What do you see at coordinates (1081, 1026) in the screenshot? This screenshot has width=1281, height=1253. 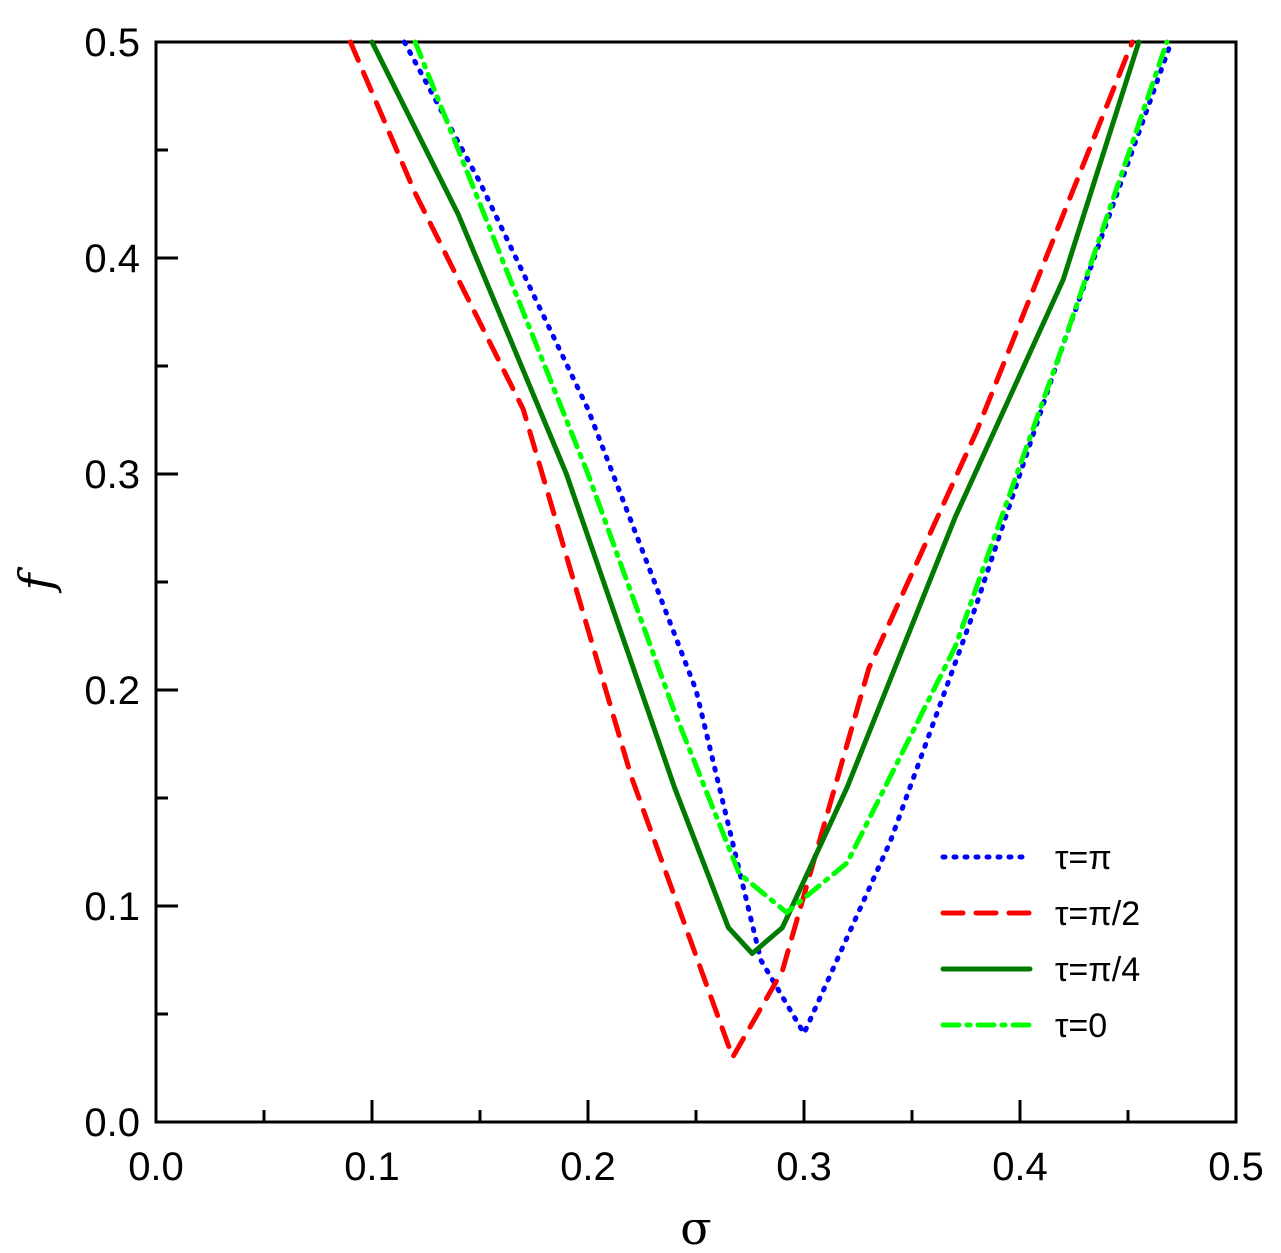 I see `legend-label: τ=0` at bounding box center [1081, 1026].